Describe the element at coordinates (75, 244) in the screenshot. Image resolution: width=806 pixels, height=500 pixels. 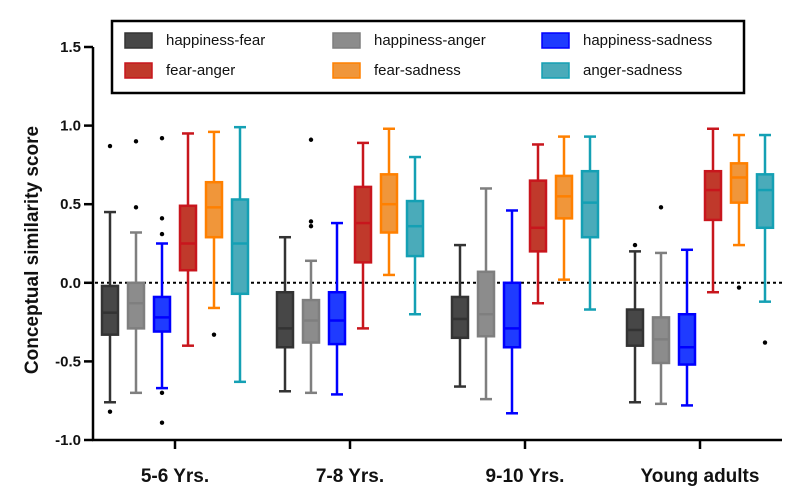
I see `y-axis: -1.0 -0.5 0.0 0.5 1.0 1.5` at that location.